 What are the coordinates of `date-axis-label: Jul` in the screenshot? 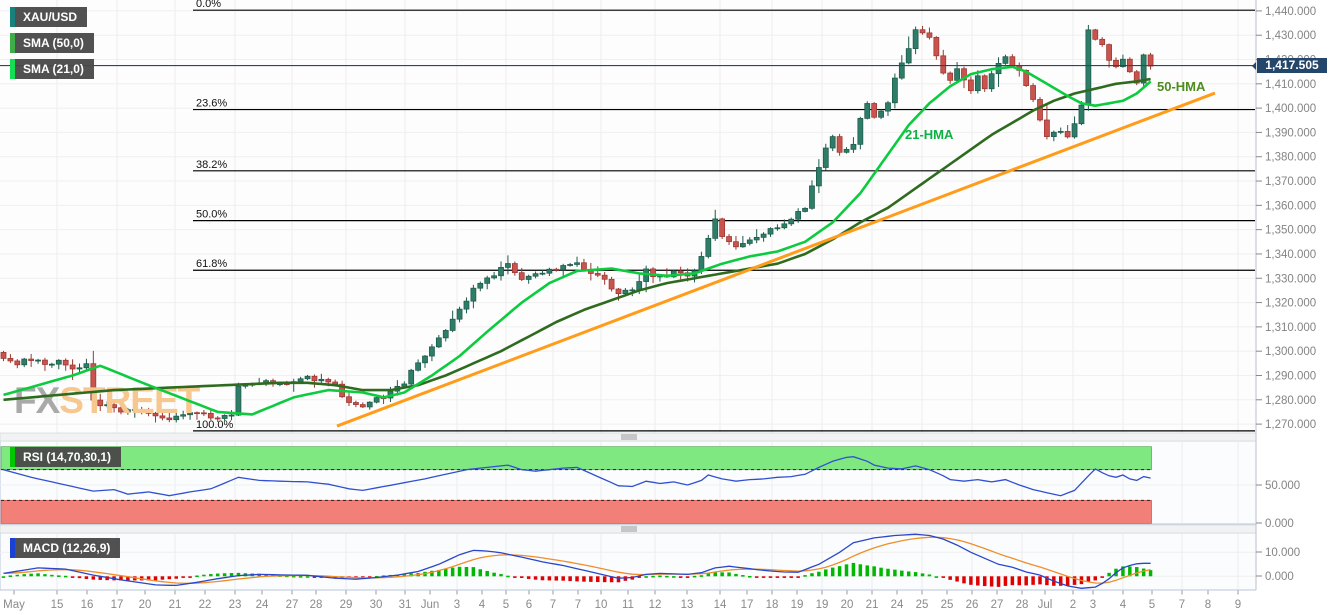 It's located at (1045, 605).